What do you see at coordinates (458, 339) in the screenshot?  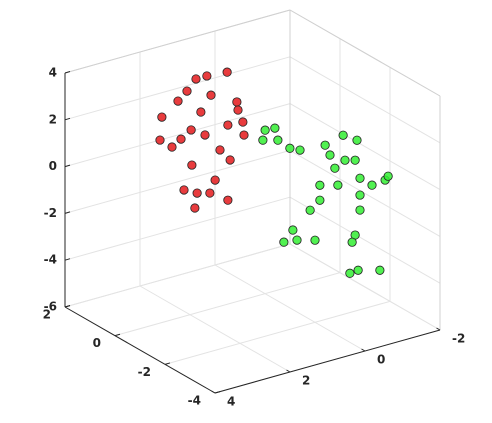 I see `x-tick-label: -2` at bounding box center [458, 339].